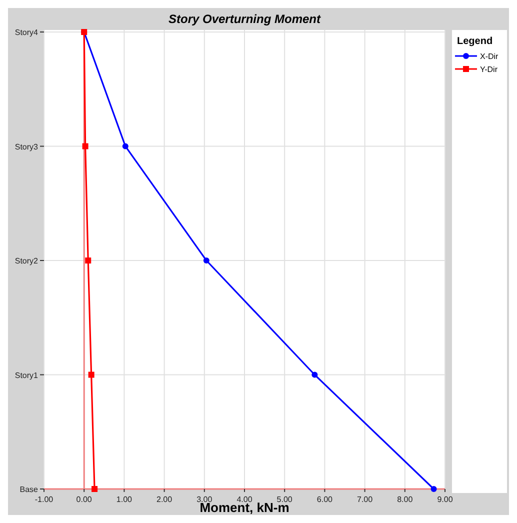 This screenshot has width=517, height=523. I want to click on y-tick-label: Base, so click(29, 489).